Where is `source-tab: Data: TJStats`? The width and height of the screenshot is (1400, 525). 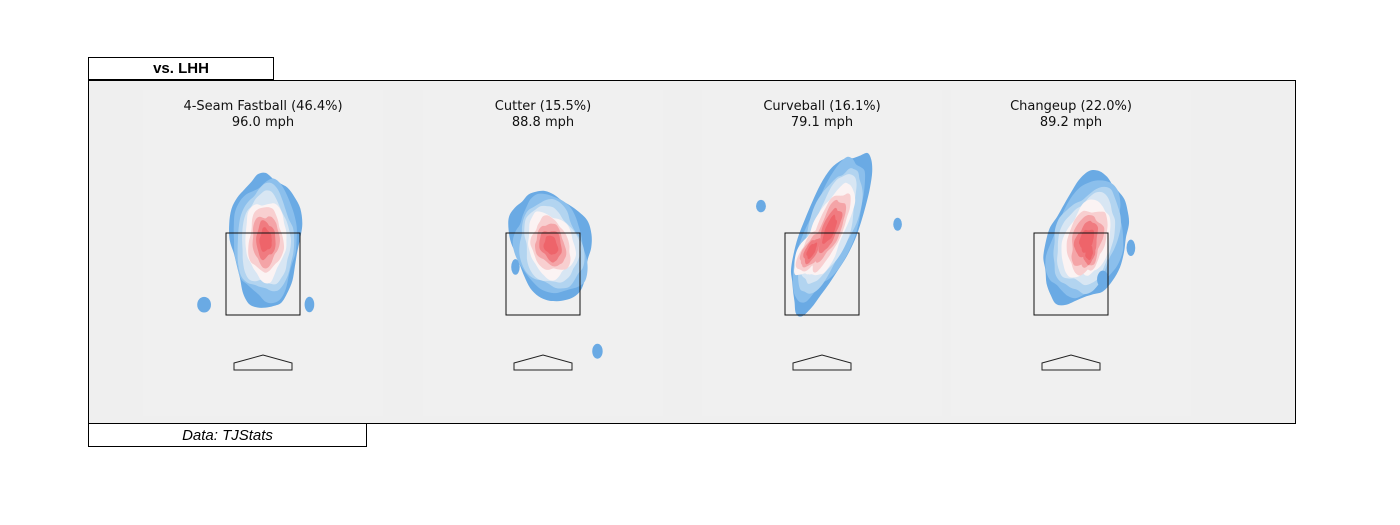
source-tab: Data: TJStats is located at coordinates (227, 435).